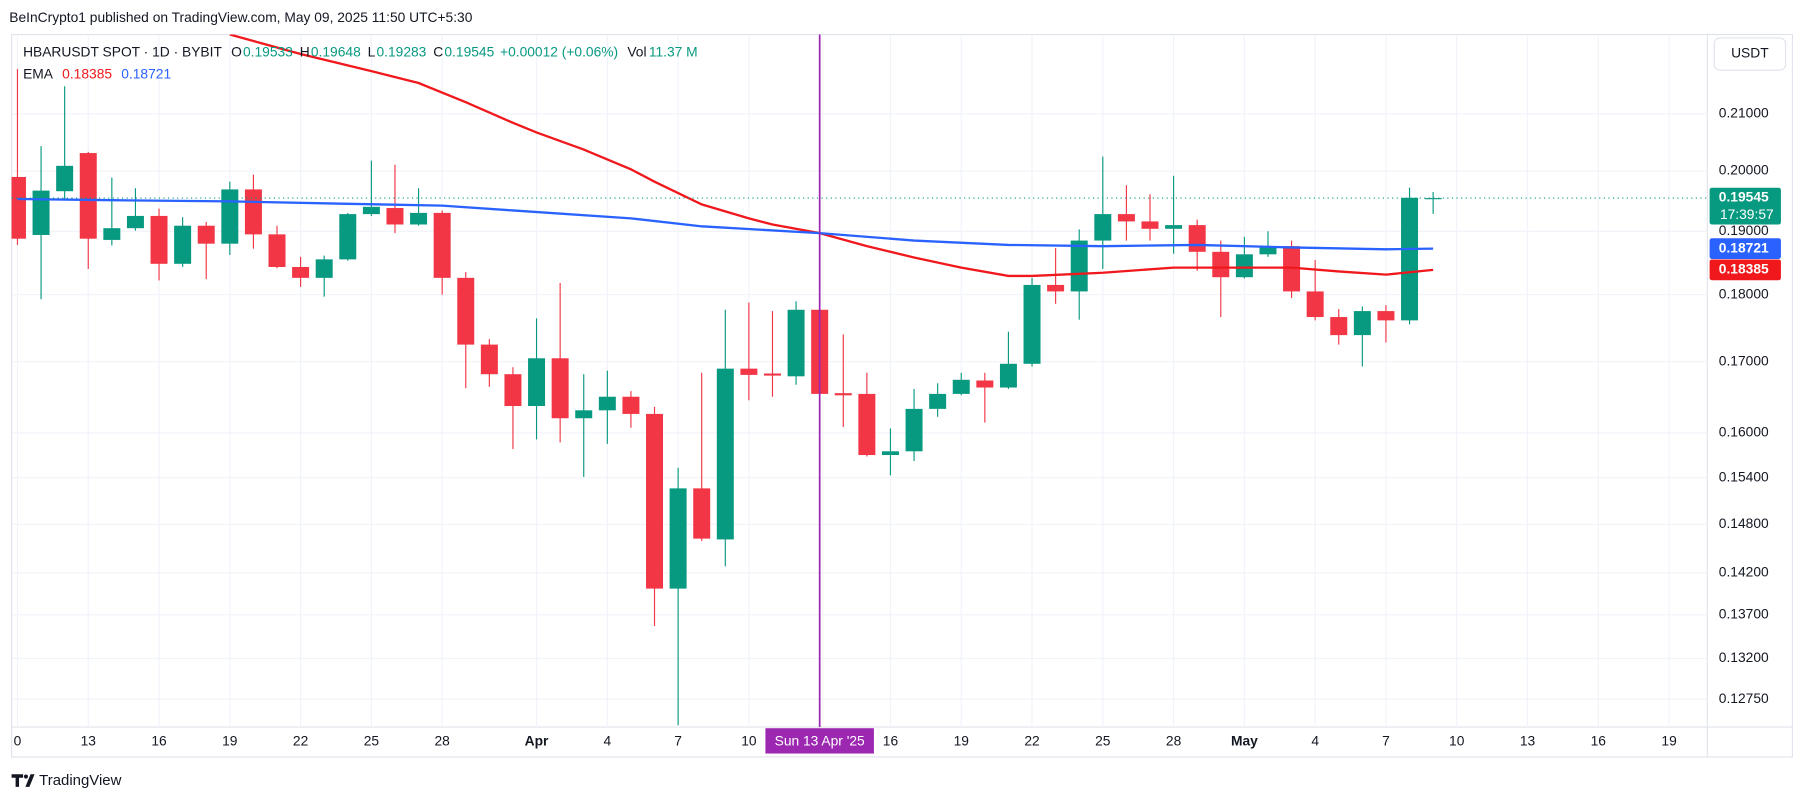 The image size is (1804, 803). I want to click on crosshair-label-box, so click(819, 741).